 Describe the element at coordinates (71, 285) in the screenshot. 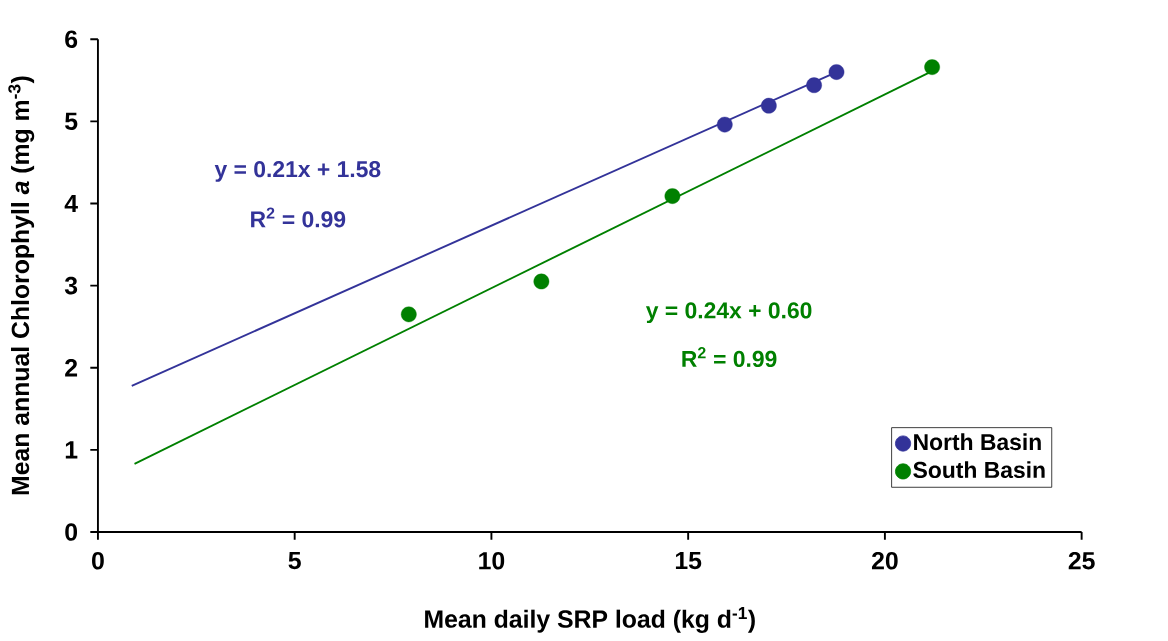

I see `y-tick-label: 3` at that location.